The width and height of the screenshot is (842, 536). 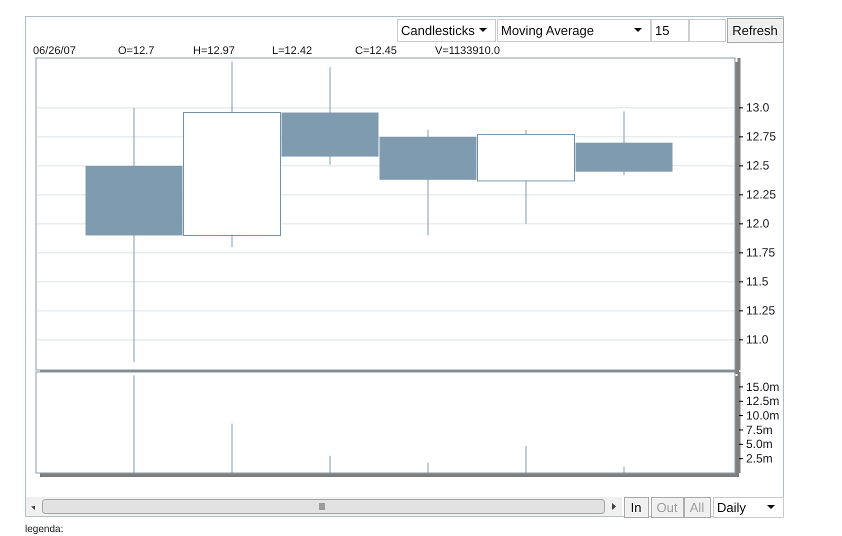 I want to click on y-tick-label: 11.75, so click(x=761, y=253).